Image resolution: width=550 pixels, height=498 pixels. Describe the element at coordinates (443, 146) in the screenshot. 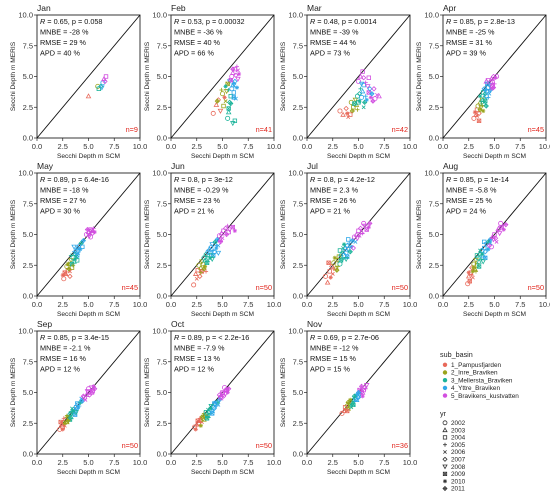

I see `x-tick-label: 0.0` at that location.